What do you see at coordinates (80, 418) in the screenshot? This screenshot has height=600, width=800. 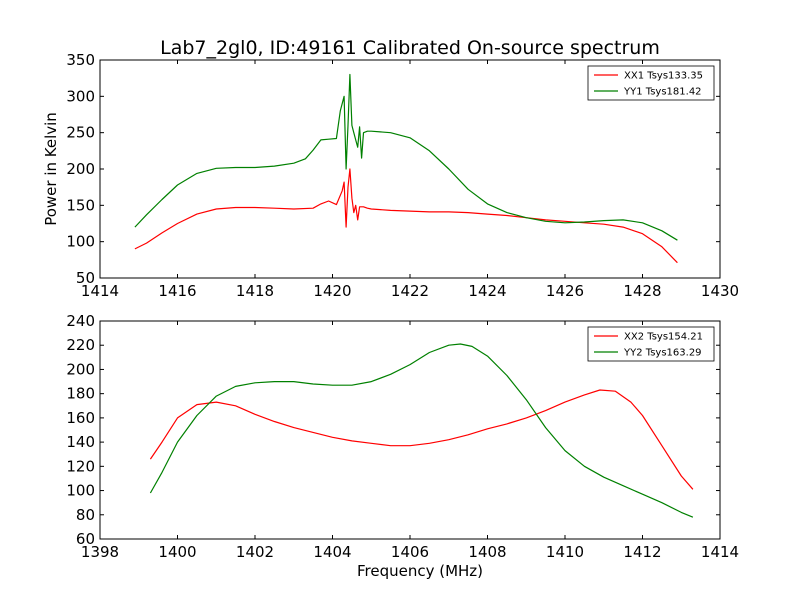 I see `y-tick-label: 160` at bounding box center [80, 418].